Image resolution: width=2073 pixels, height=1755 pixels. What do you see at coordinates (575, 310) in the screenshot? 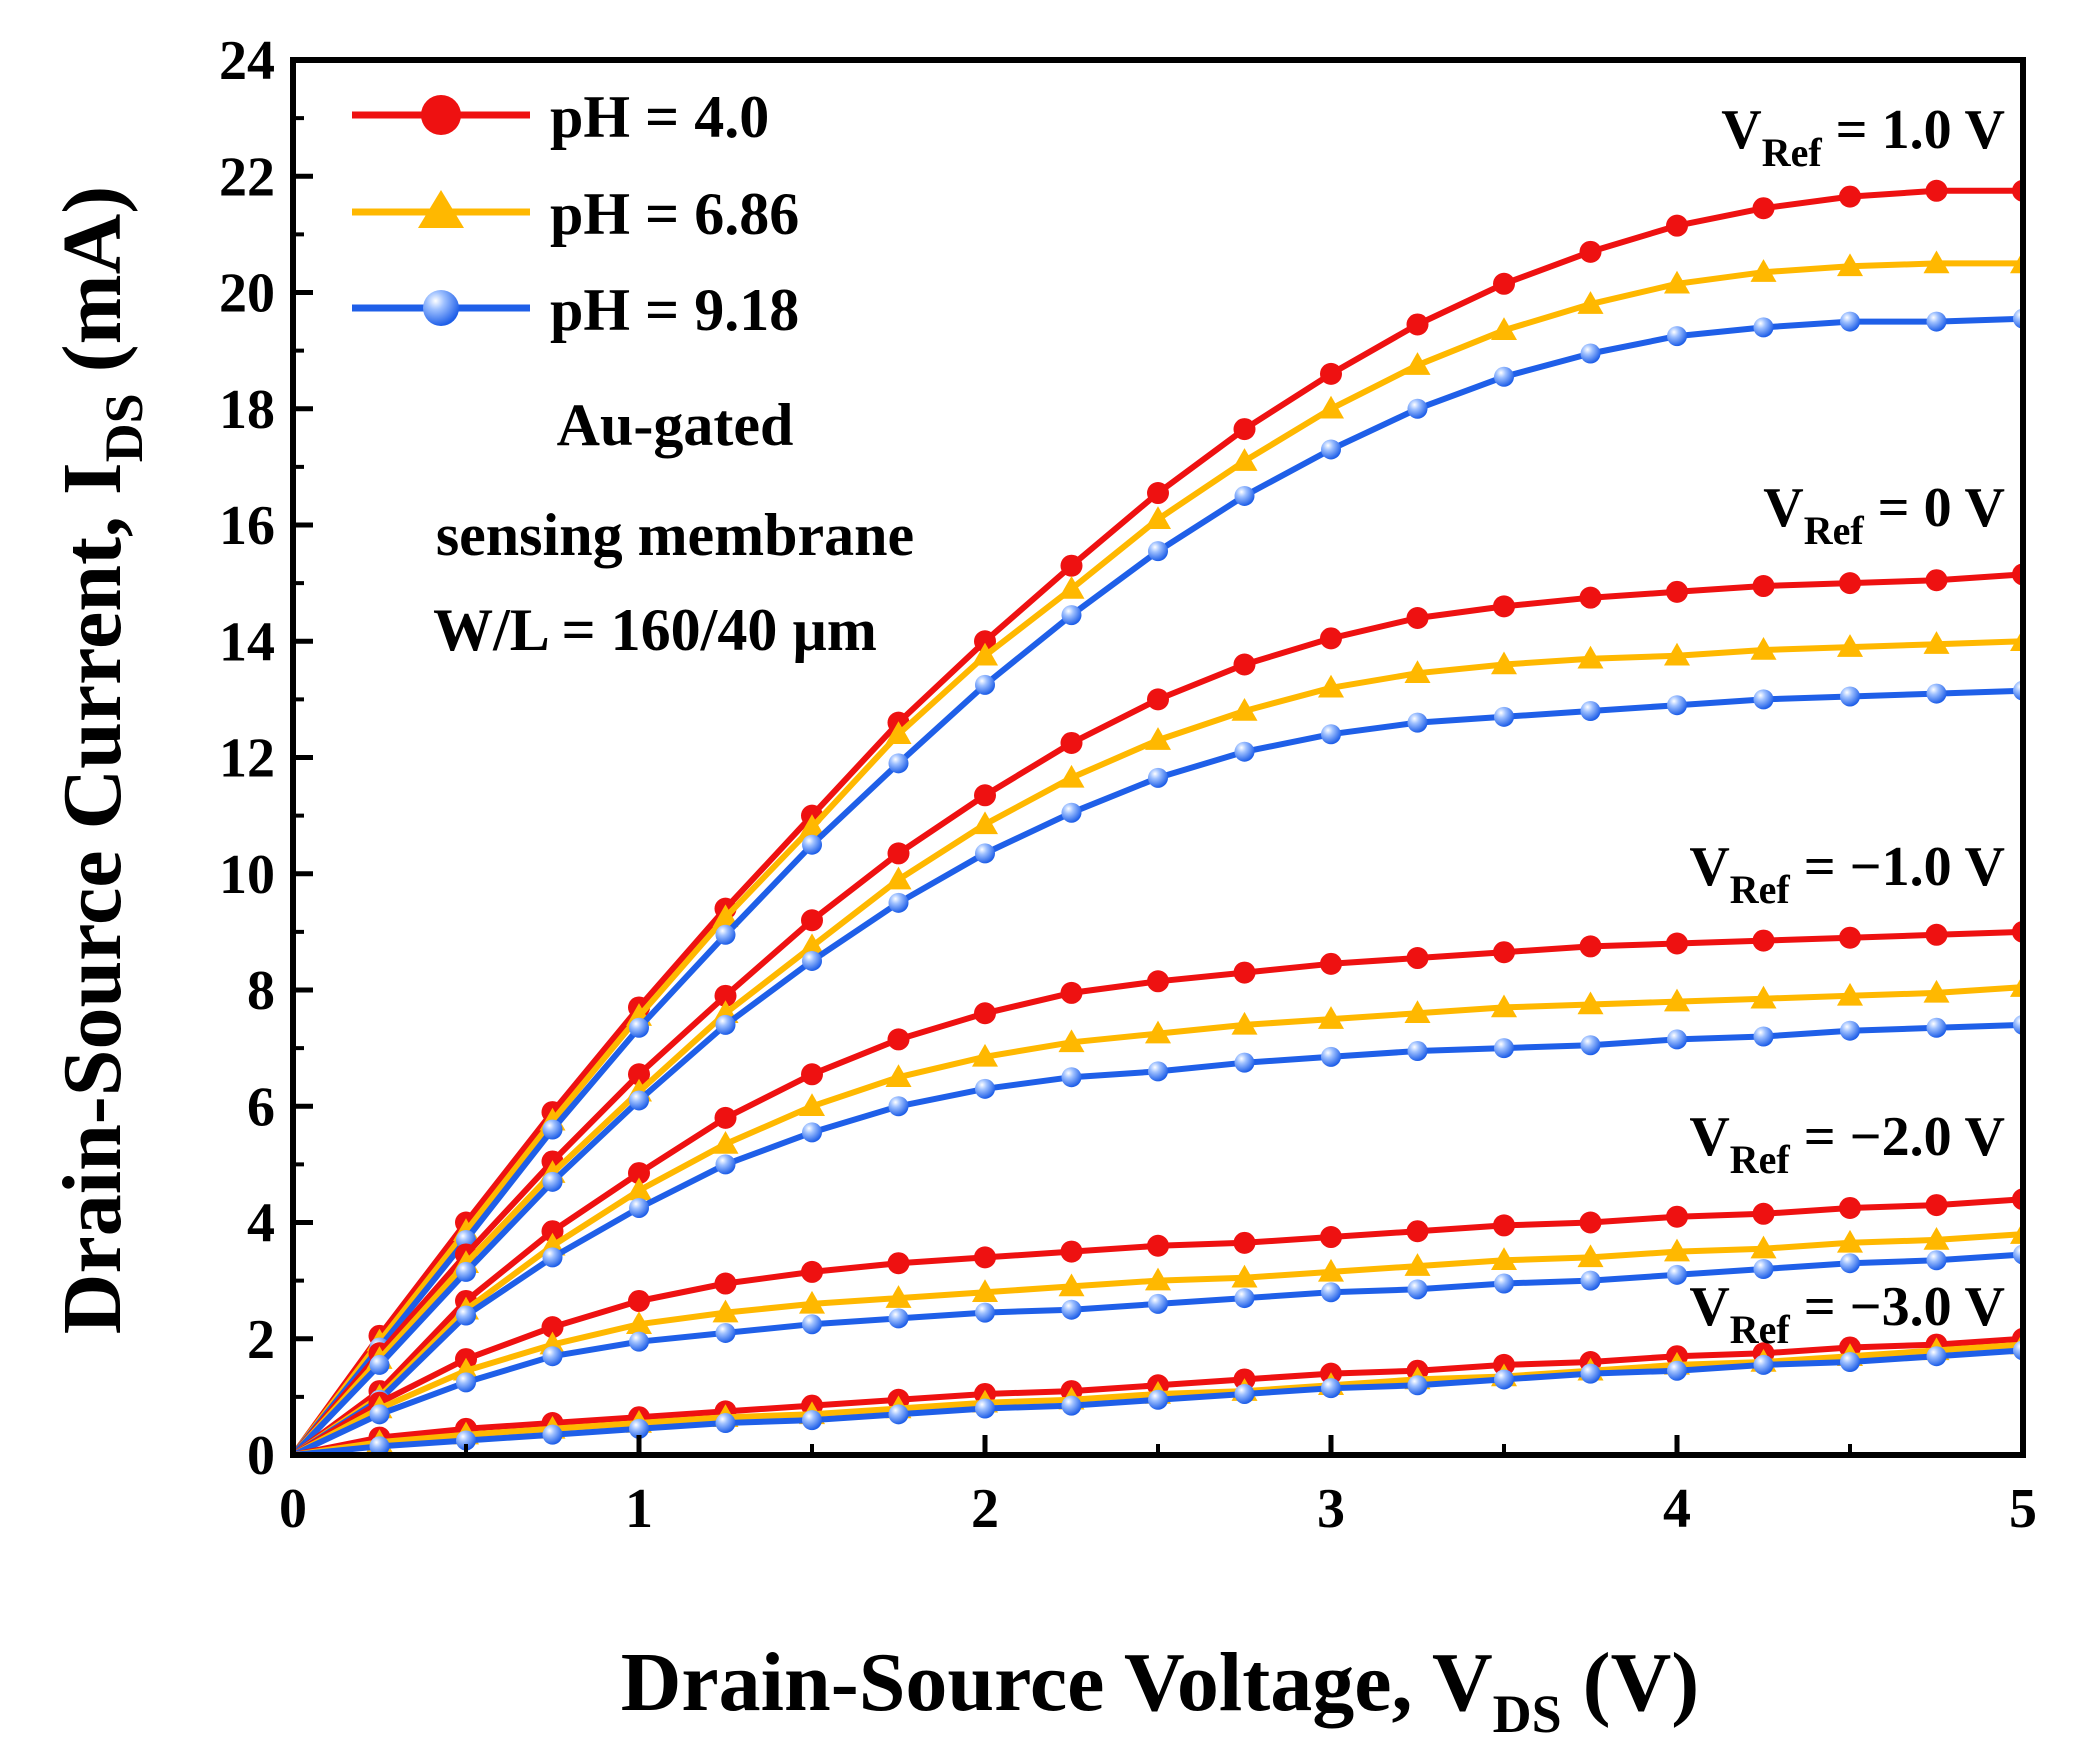
I see `legend-entry-ph-9-18: pH = 9.18` at bounding box center [575, 310].